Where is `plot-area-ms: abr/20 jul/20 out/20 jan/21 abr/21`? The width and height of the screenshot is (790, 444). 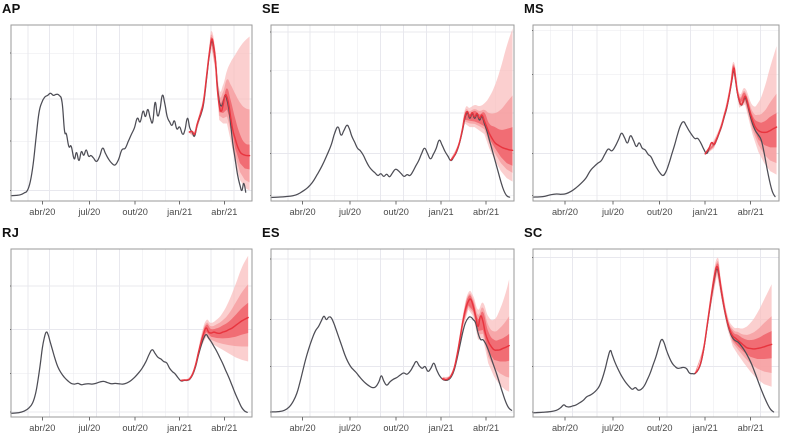
plot-area-ms: abr/20 jul/20 out/20 jan/21 abr/21 is located at coordinates (656, 120).